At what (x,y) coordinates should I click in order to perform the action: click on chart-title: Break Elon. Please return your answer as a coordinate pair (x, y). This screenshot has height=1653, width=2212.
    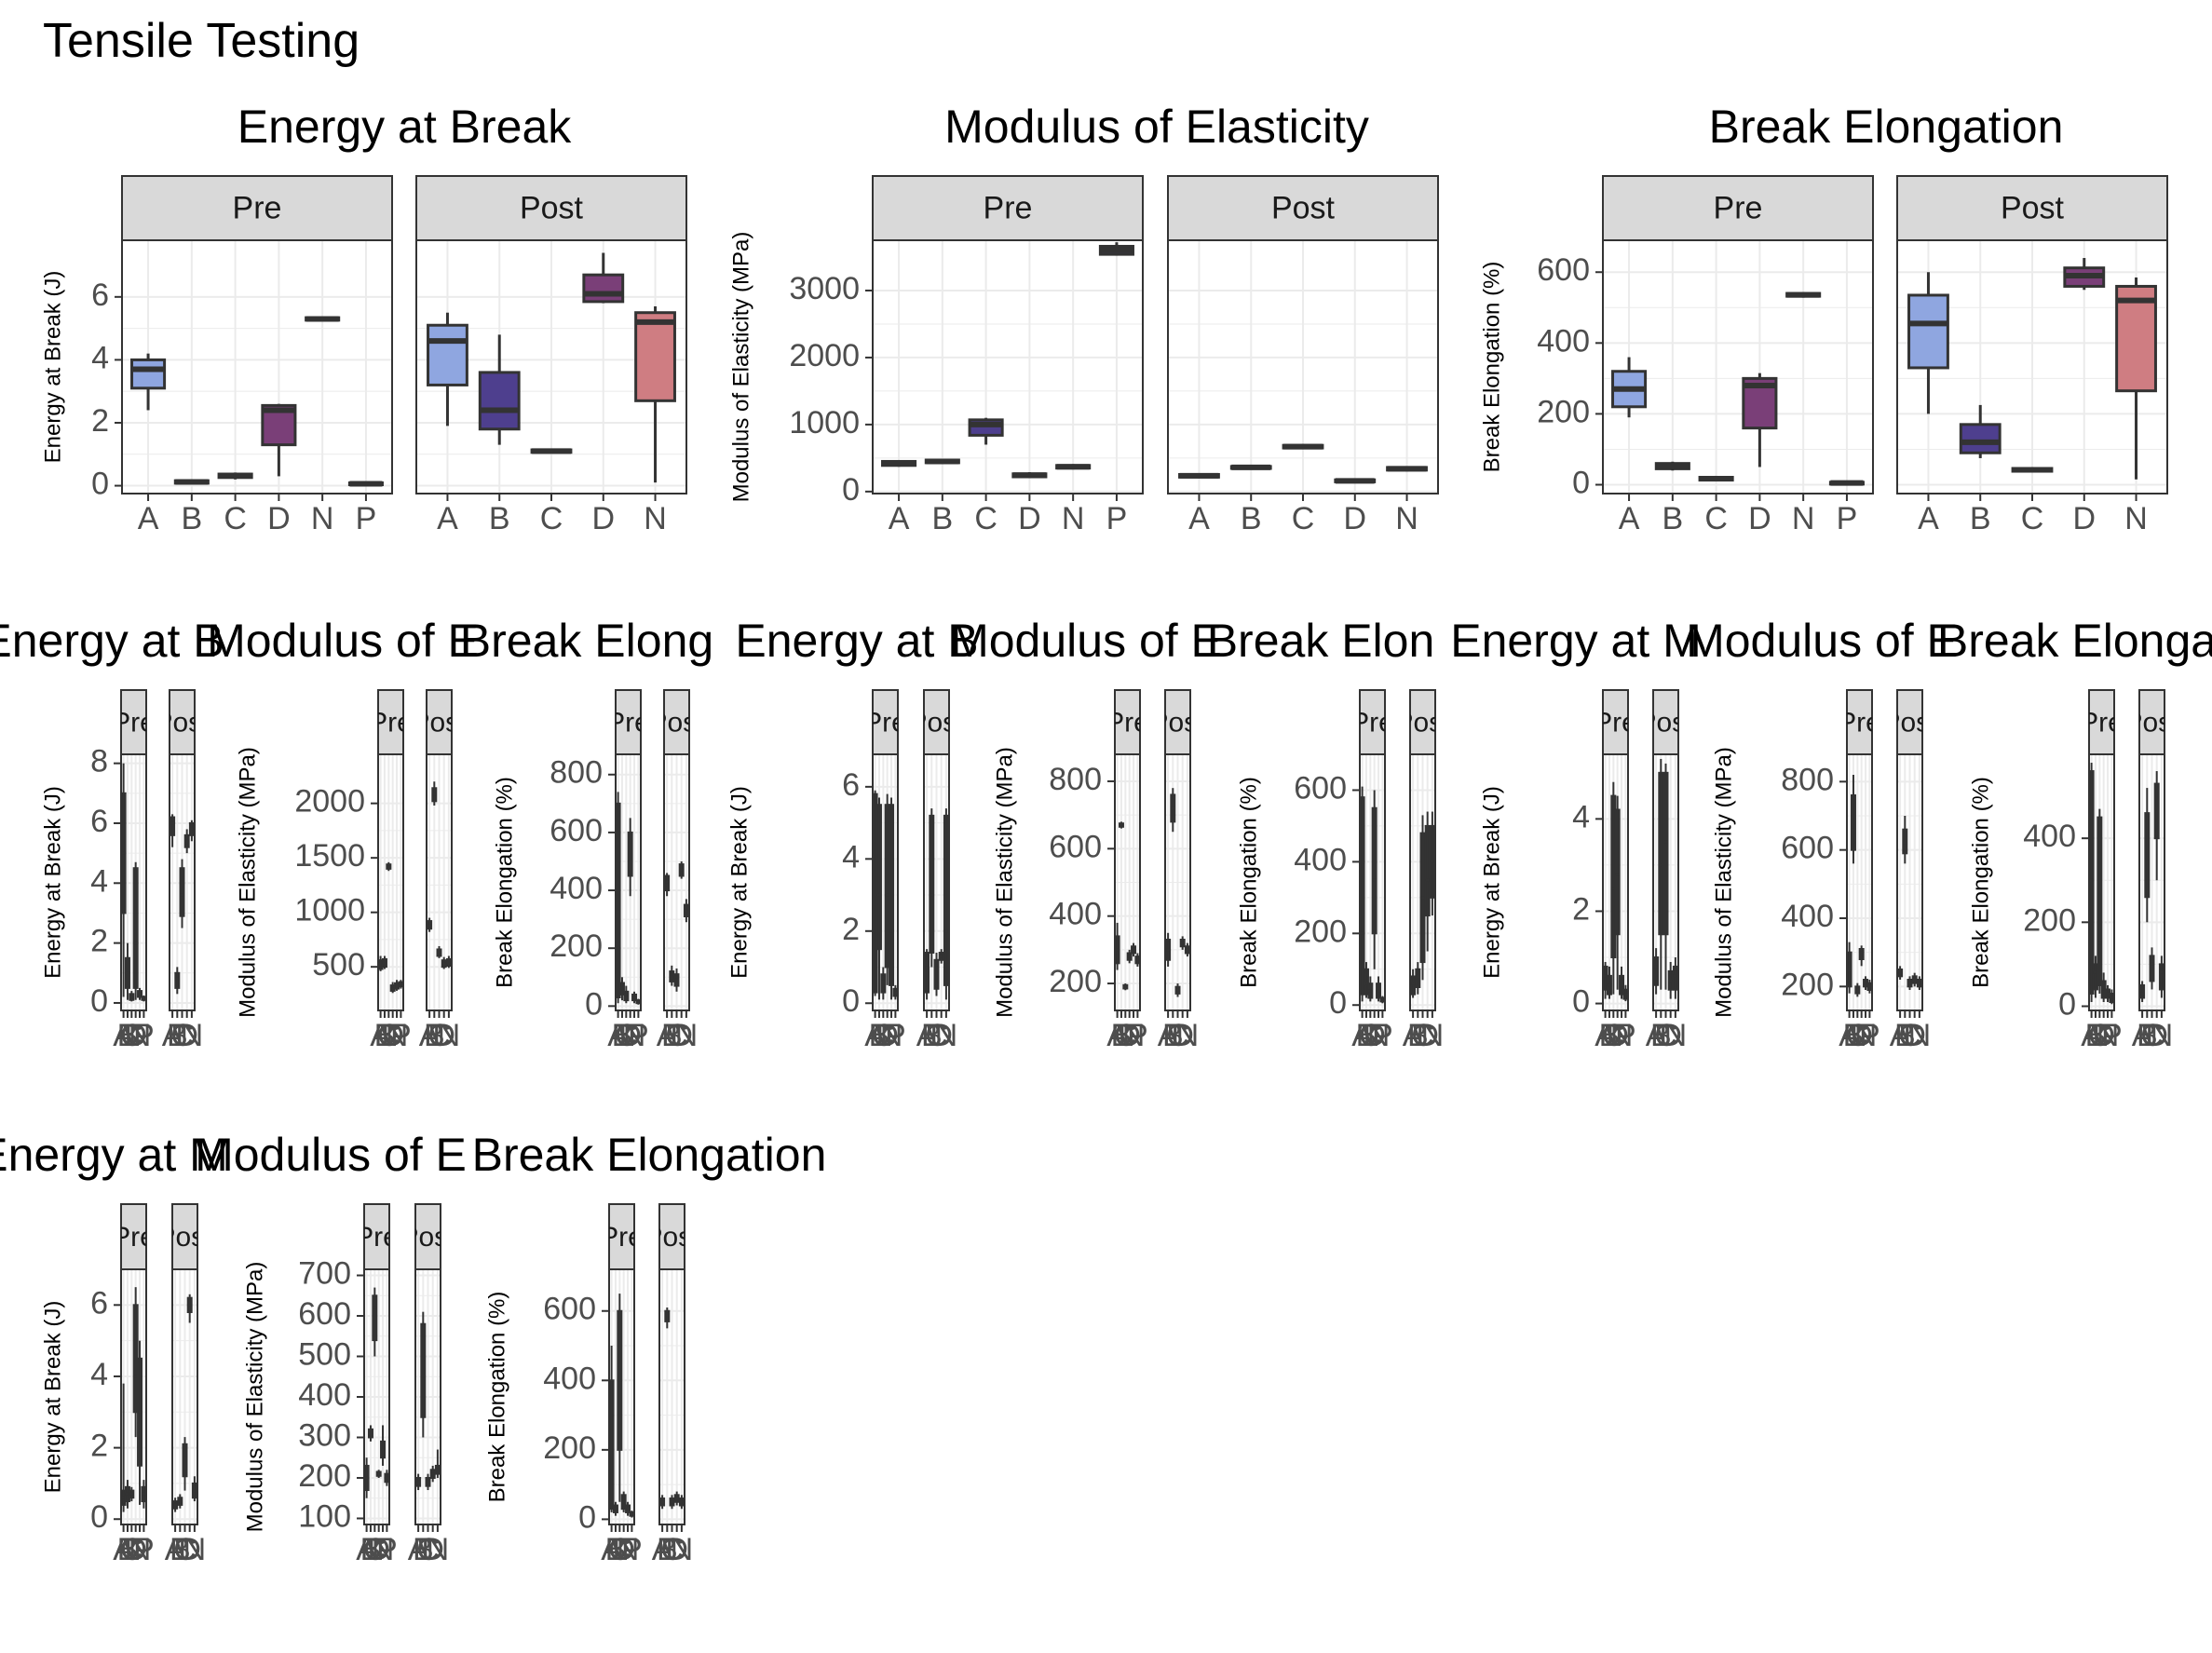
    Looking at the image, I should click on (1321, 641).